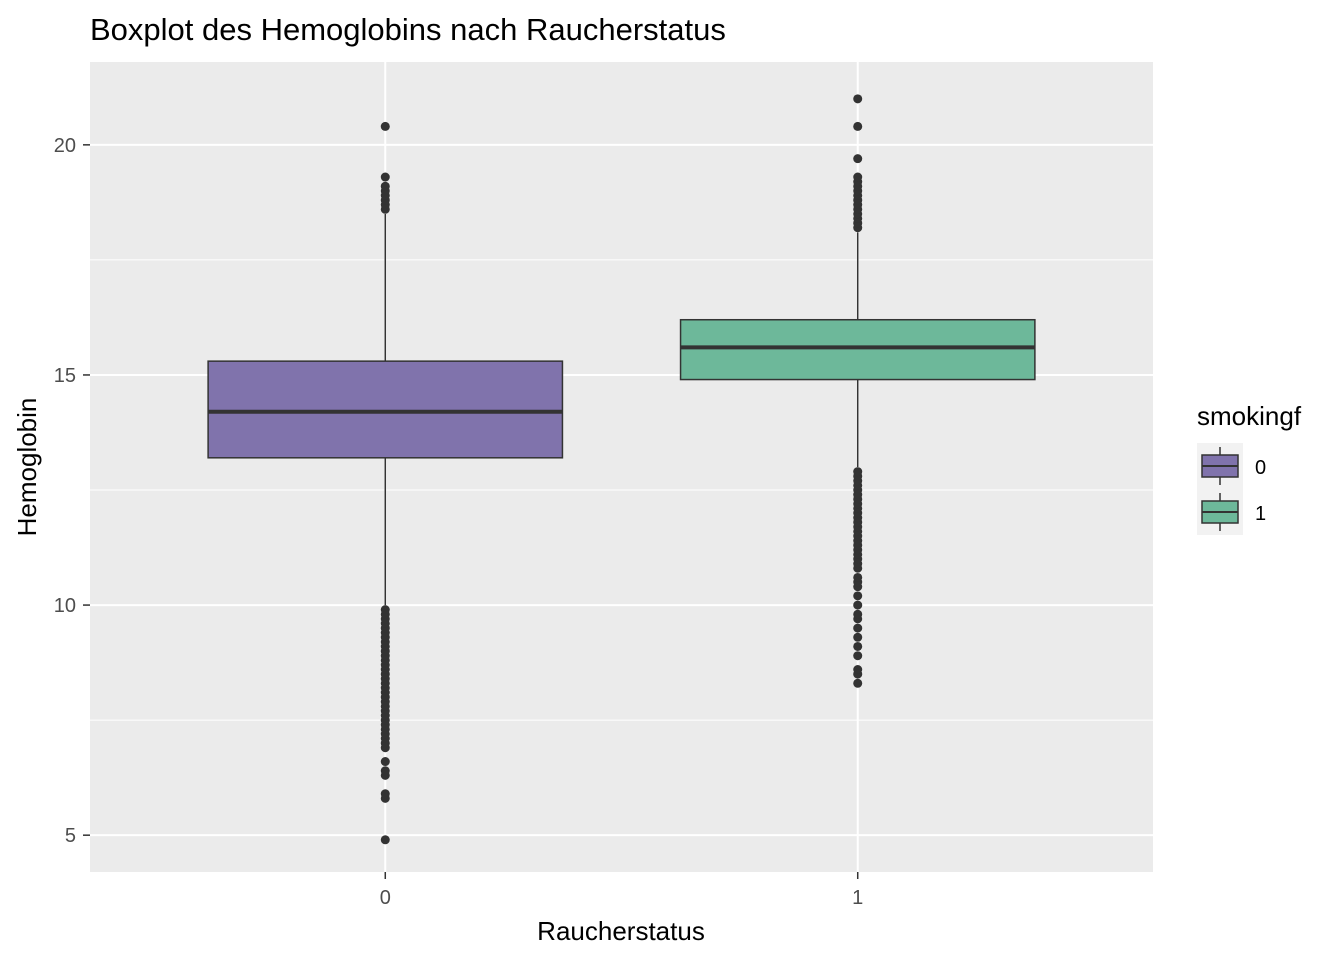 The width and height of the screenshot is (1344, 960). What do you see at coordinates (70, 836) in the screenshot?
I see `y-tick-label: 5` at bounding box center [70, 836].